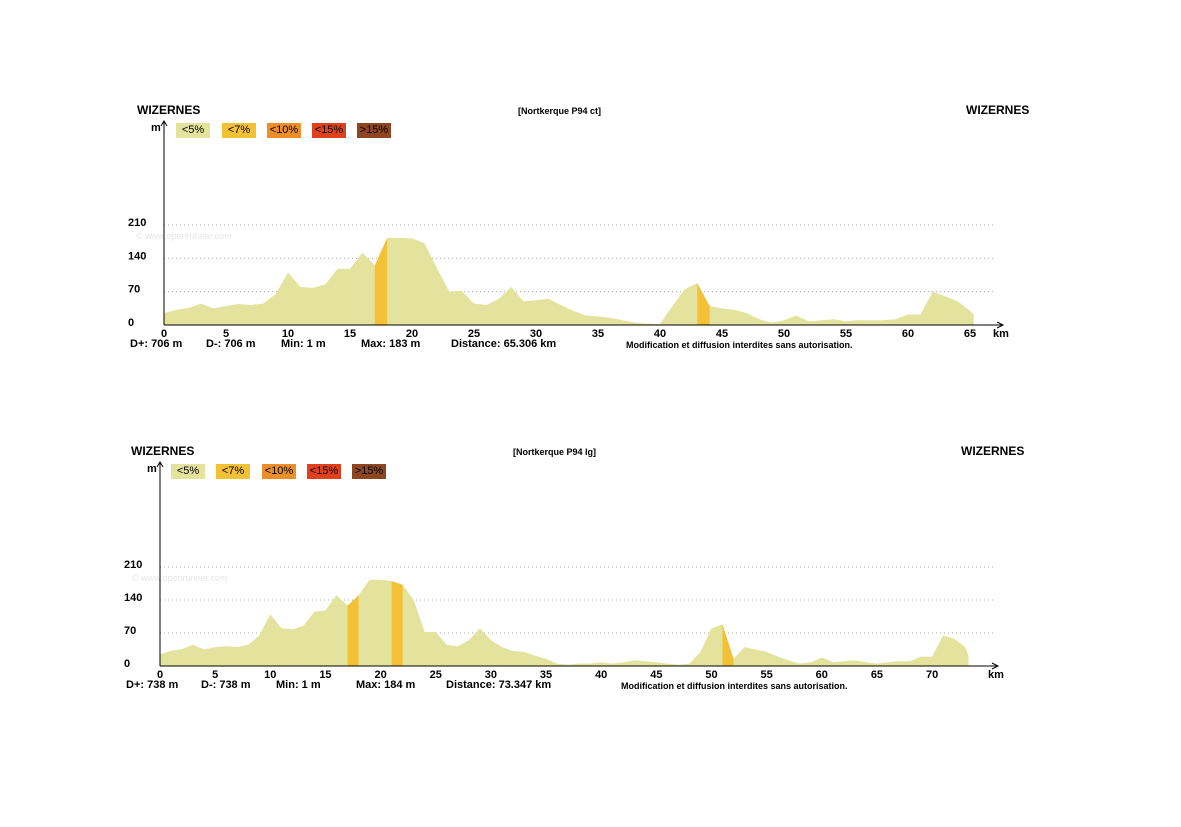 This screenshot has height=827, width=1181. What do you see at coordinates (156, 344) in the screenshot?
I see `stat-d-plus: D+: 706 m` at bounding box center [156, 344].